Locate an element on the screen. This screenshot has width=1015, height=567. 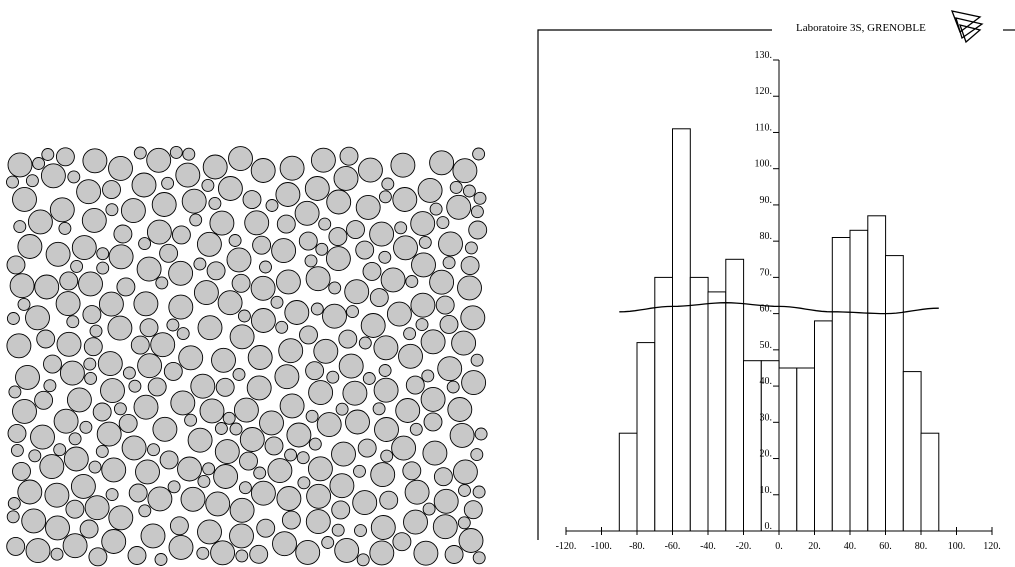
x-tick-label: -60. is located at coordinates (673, 546).